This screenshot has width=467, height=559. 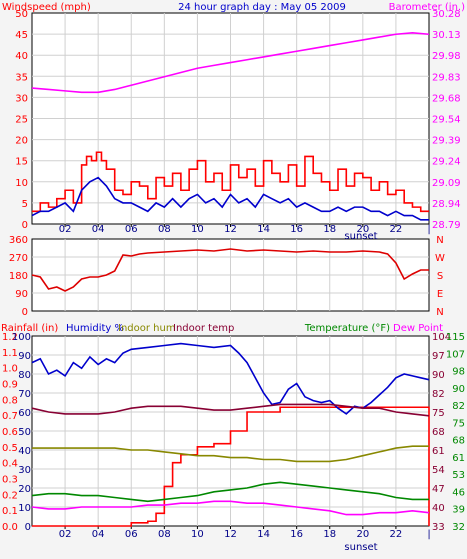 What do you see at coordinates (446, 204) in the screenshot?
I see `baro-tick: 28.94` at bounding box center [446, 204].